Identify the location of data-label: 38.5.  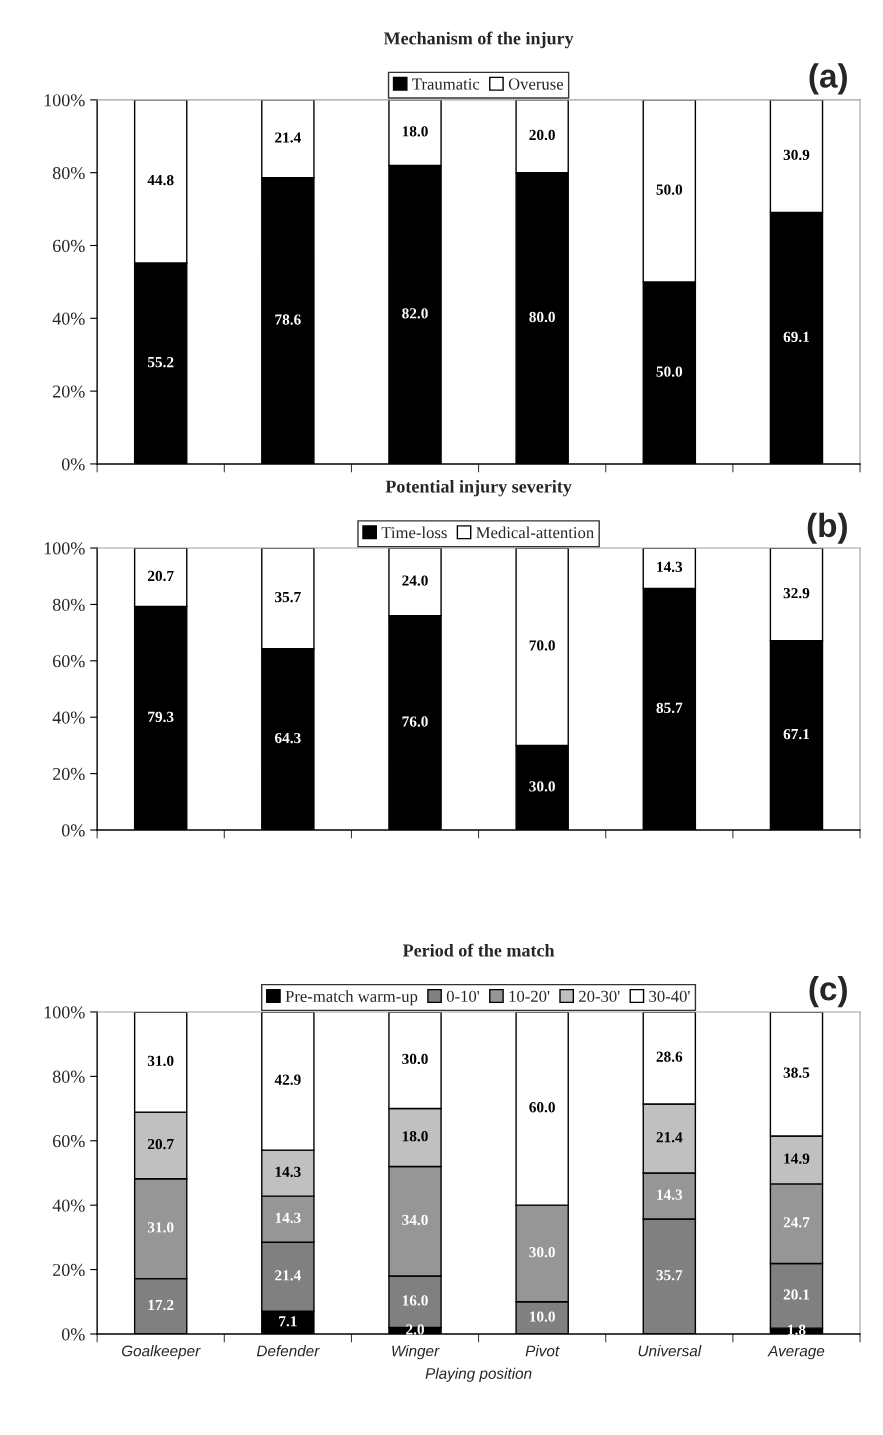
(796, 1072).